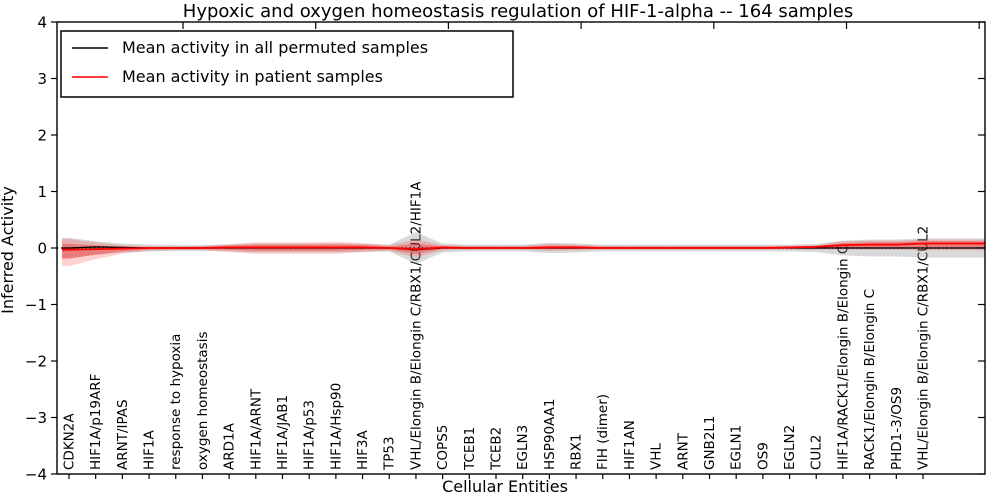 This screenshot has width=1000, height=504. I want to click on x-tick-label: ARNT, so click(683, 451).